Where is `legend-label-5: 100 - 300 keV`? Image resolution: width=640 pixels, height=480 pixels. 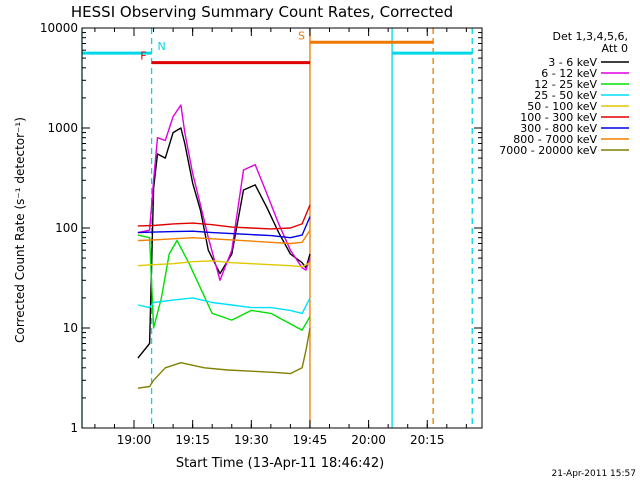
legend-label-5: 100 - 300 keV is located at coordinates (558, 117).